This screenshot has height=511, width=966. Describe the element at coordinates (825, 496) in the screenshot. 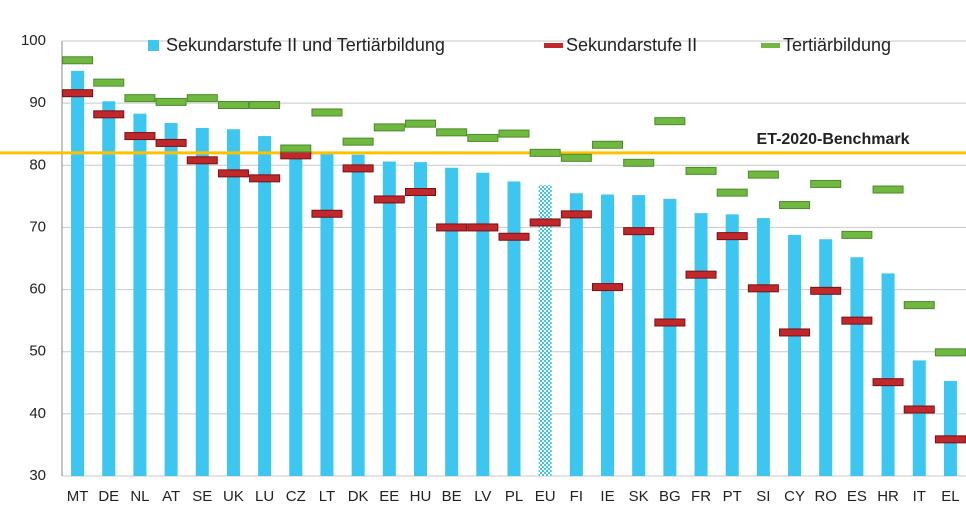

I see `x-tick-label: RO` at that location.